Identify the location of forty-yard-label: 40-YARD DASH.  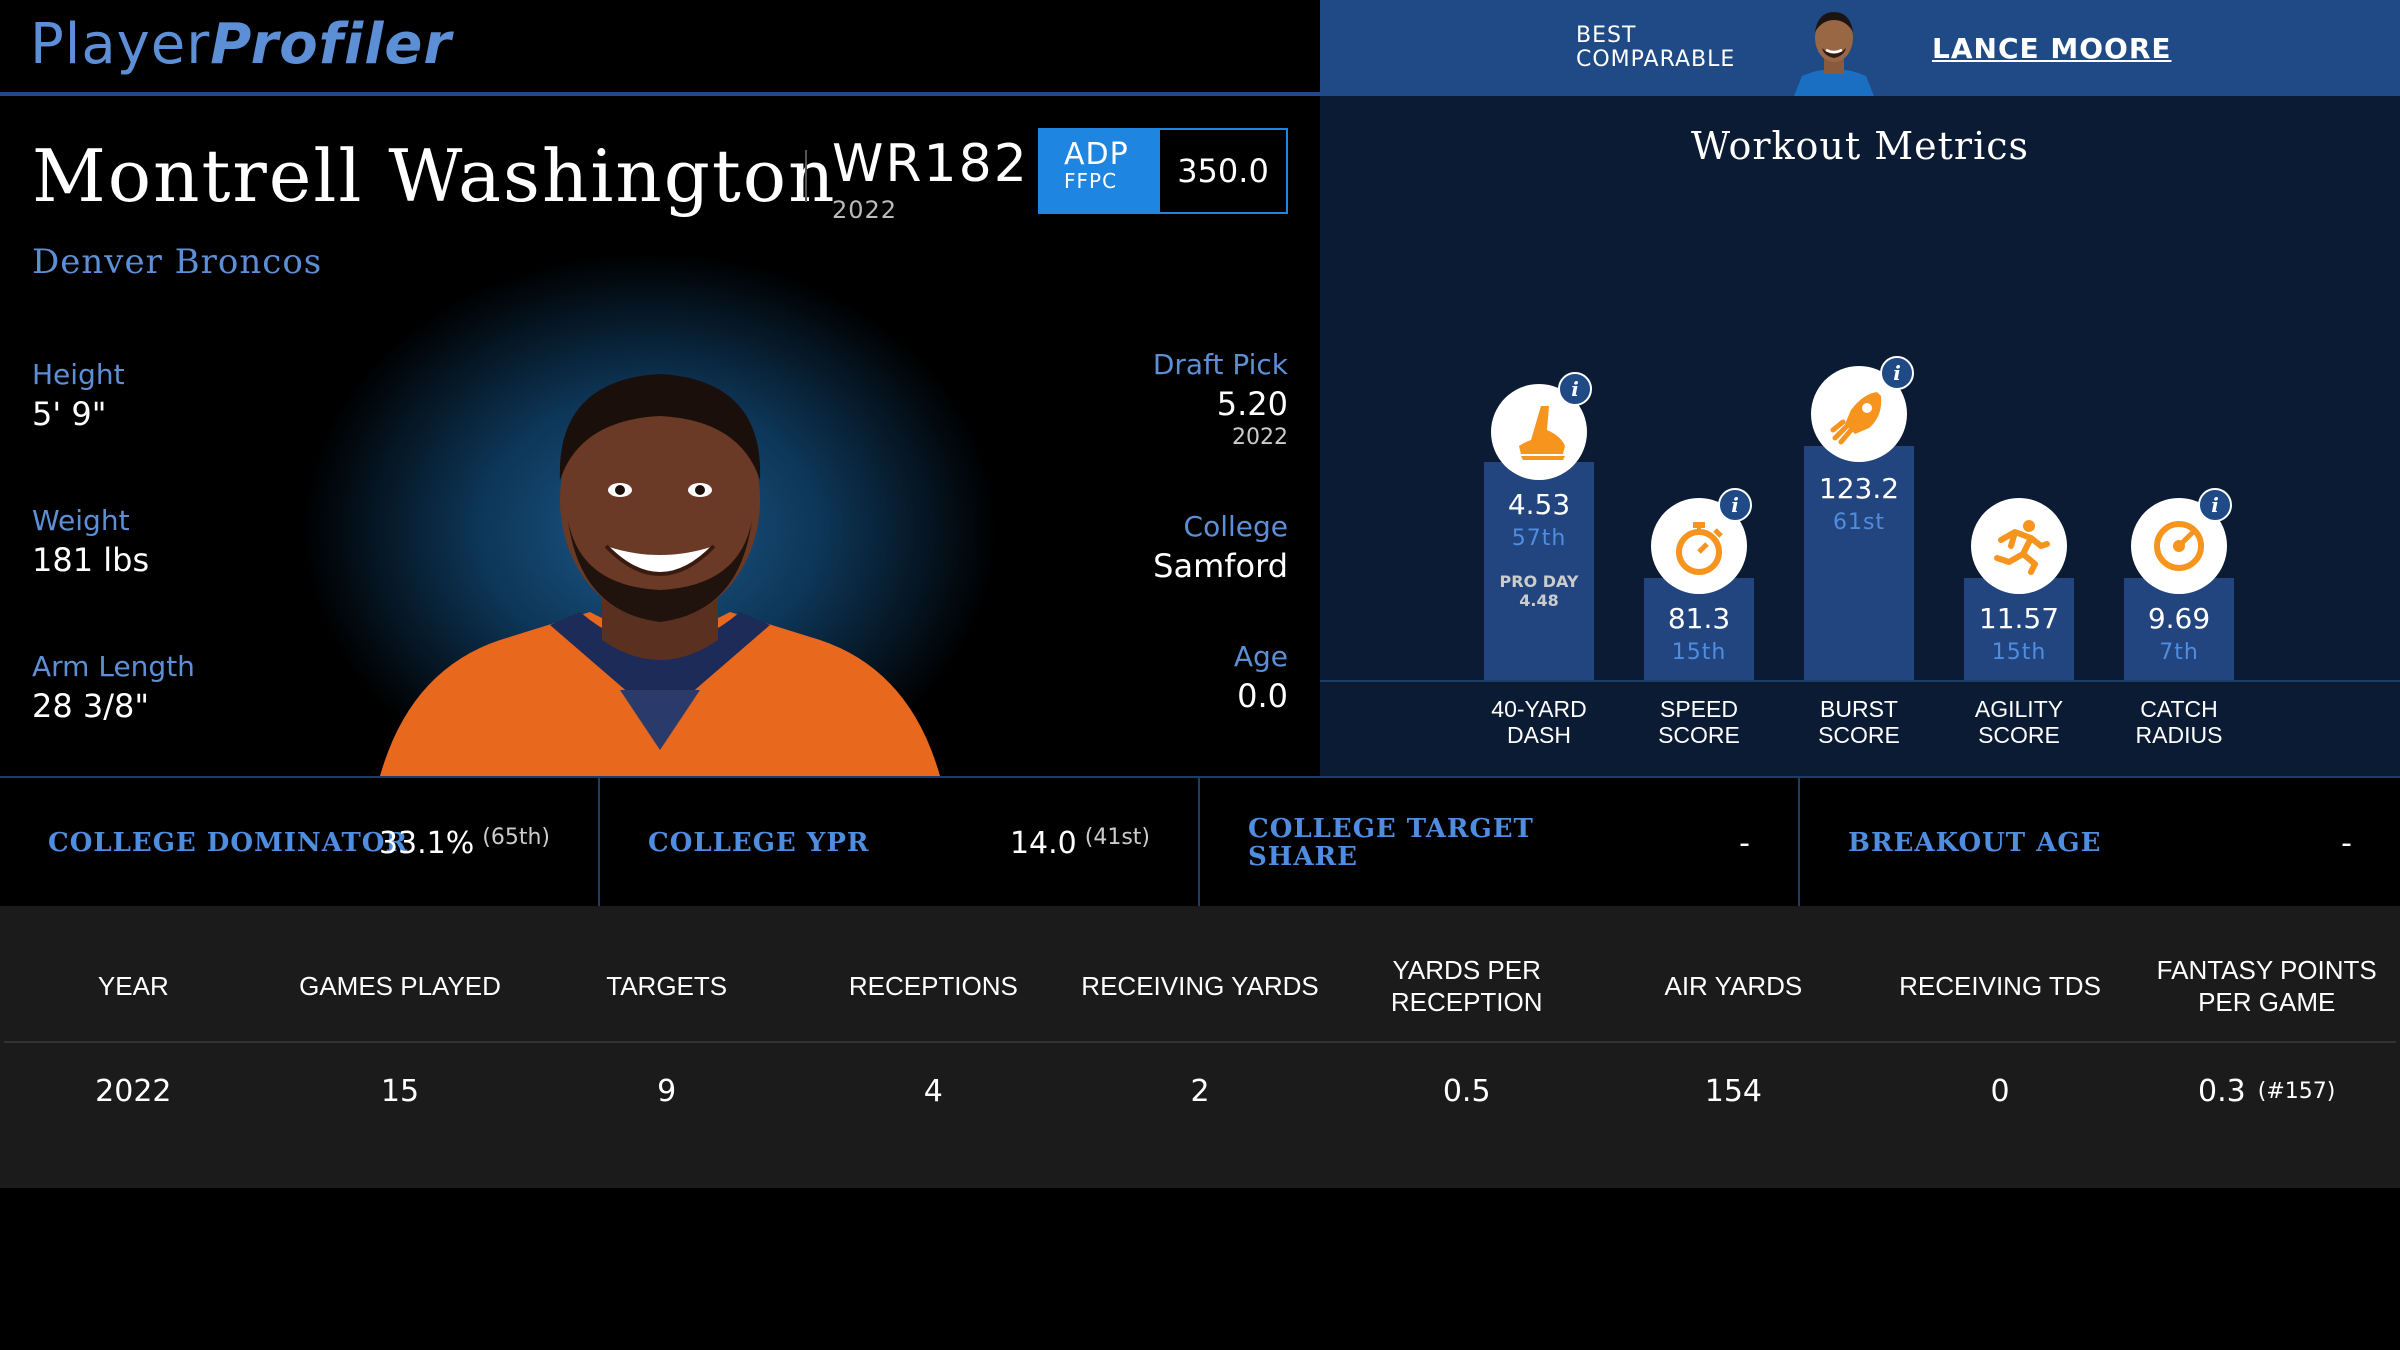
(1539, 722).